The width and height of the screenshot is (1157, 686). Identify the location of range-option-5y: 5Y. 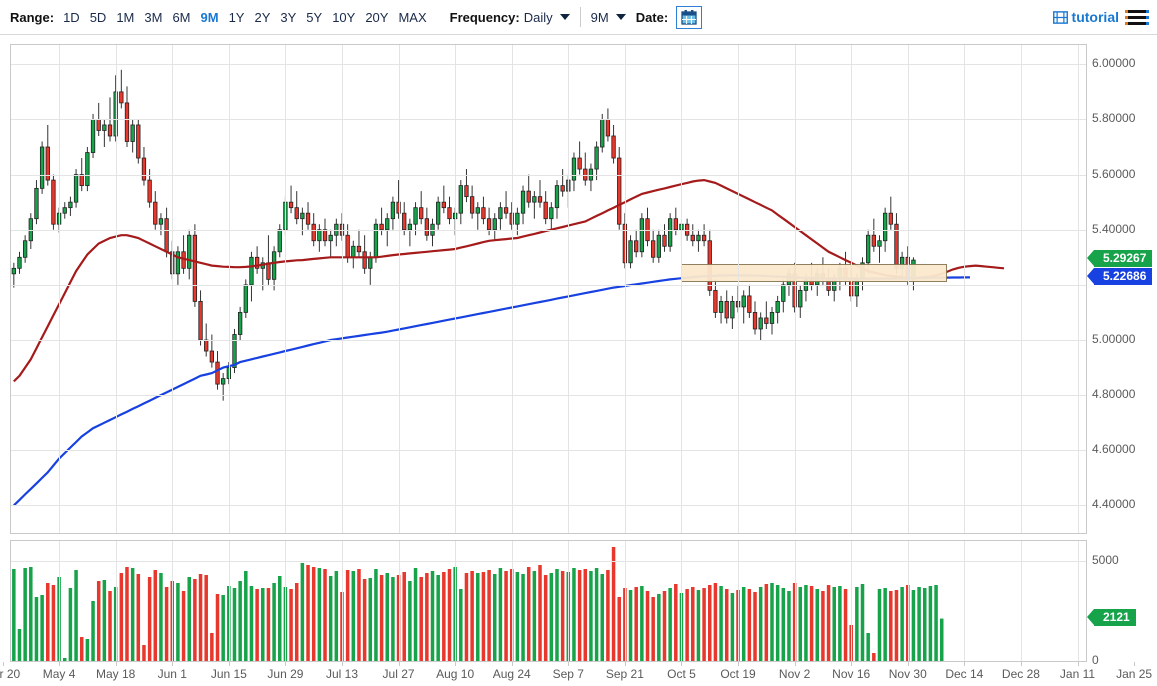
(314, 17).